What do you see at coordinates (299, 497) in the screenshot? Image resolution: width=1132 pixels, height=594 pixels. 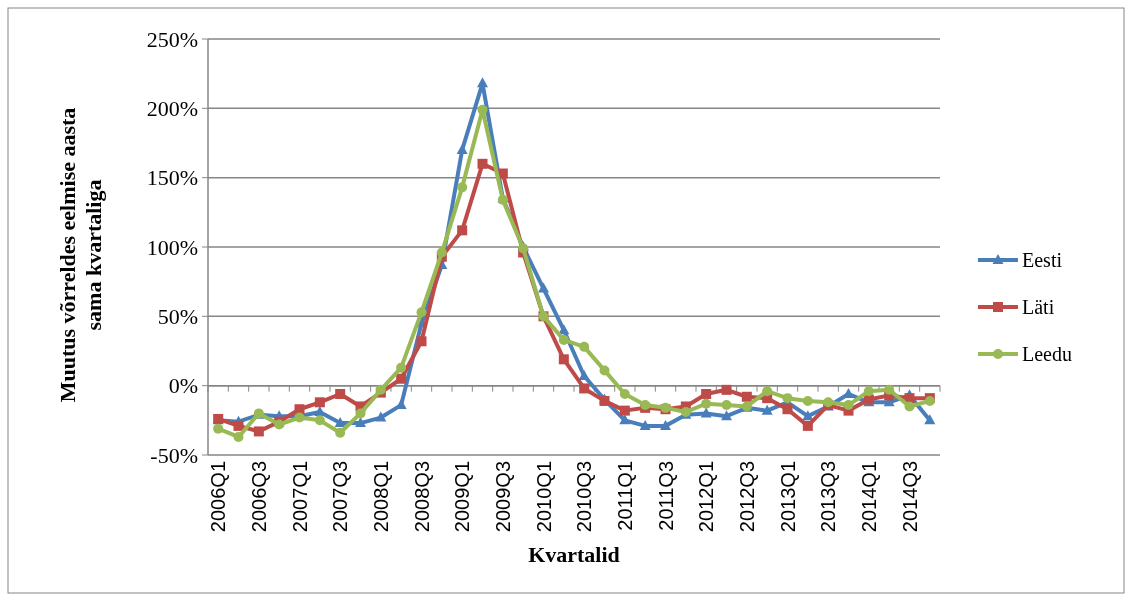 I see `x-tick-label: 2007Q1` at bounding box center [299, 497].